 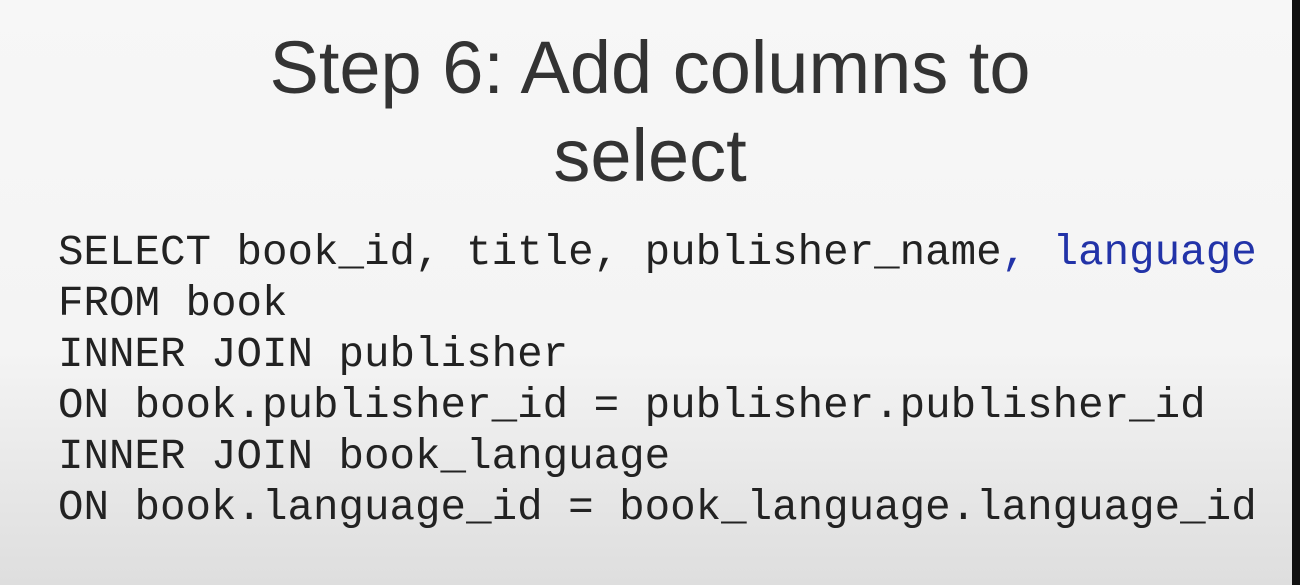 What do you see at coordinates (530, 253) in the screenshot?
I see `code-text: SELECT book_id, title, publisher_name` at bounding box center [530, 253].